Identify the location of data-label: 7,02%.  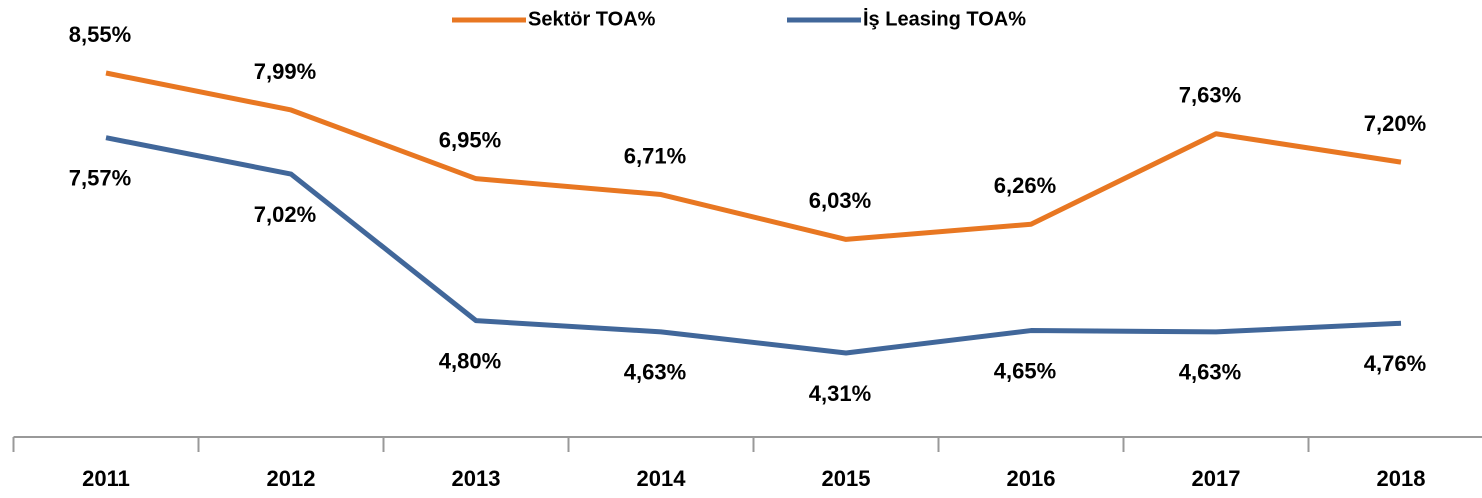
(285, 214).